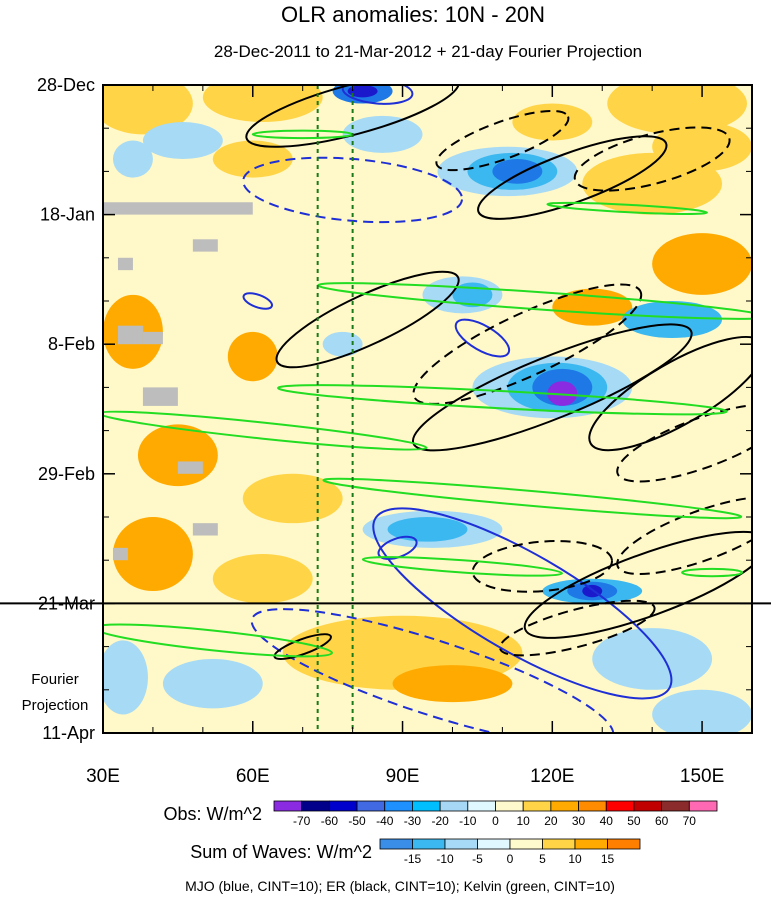 This screenshot has width=771, height=899. Describe the element at coordinates (413, 14) in the screenshot. I see `chart-title: OLR anomalies: 10N - 20N` at that location.